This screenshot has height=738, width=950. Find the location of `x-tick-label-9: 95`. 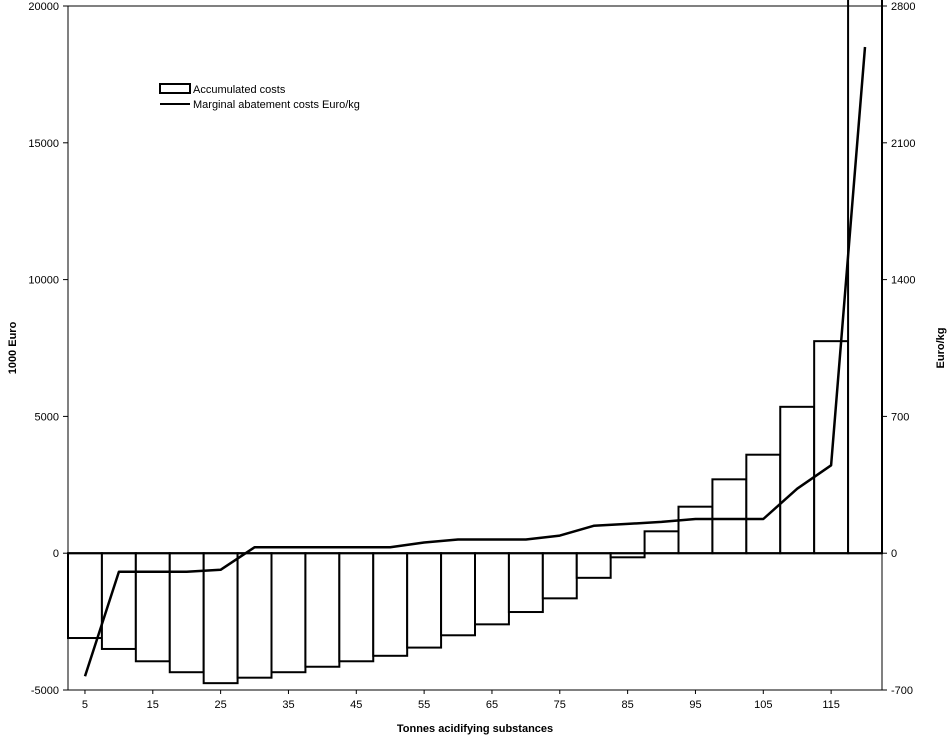

x-tick-label-9: 95 is located at coordinates (695, 705).